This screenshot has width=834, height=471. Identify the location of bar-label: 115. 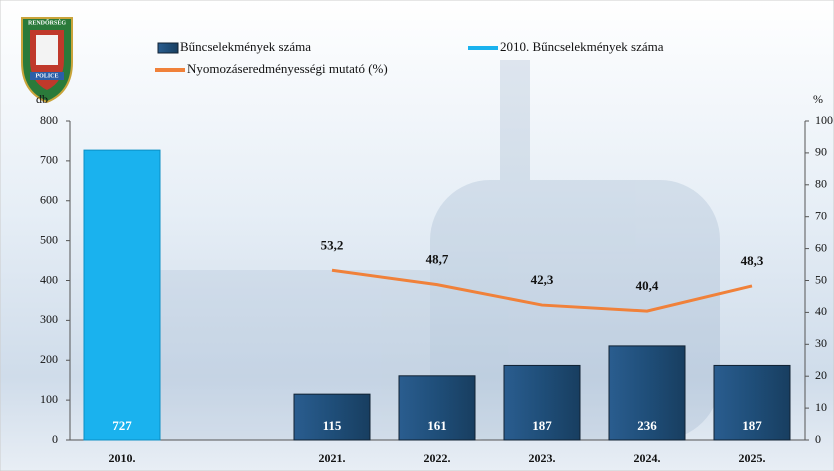
(332, 425).